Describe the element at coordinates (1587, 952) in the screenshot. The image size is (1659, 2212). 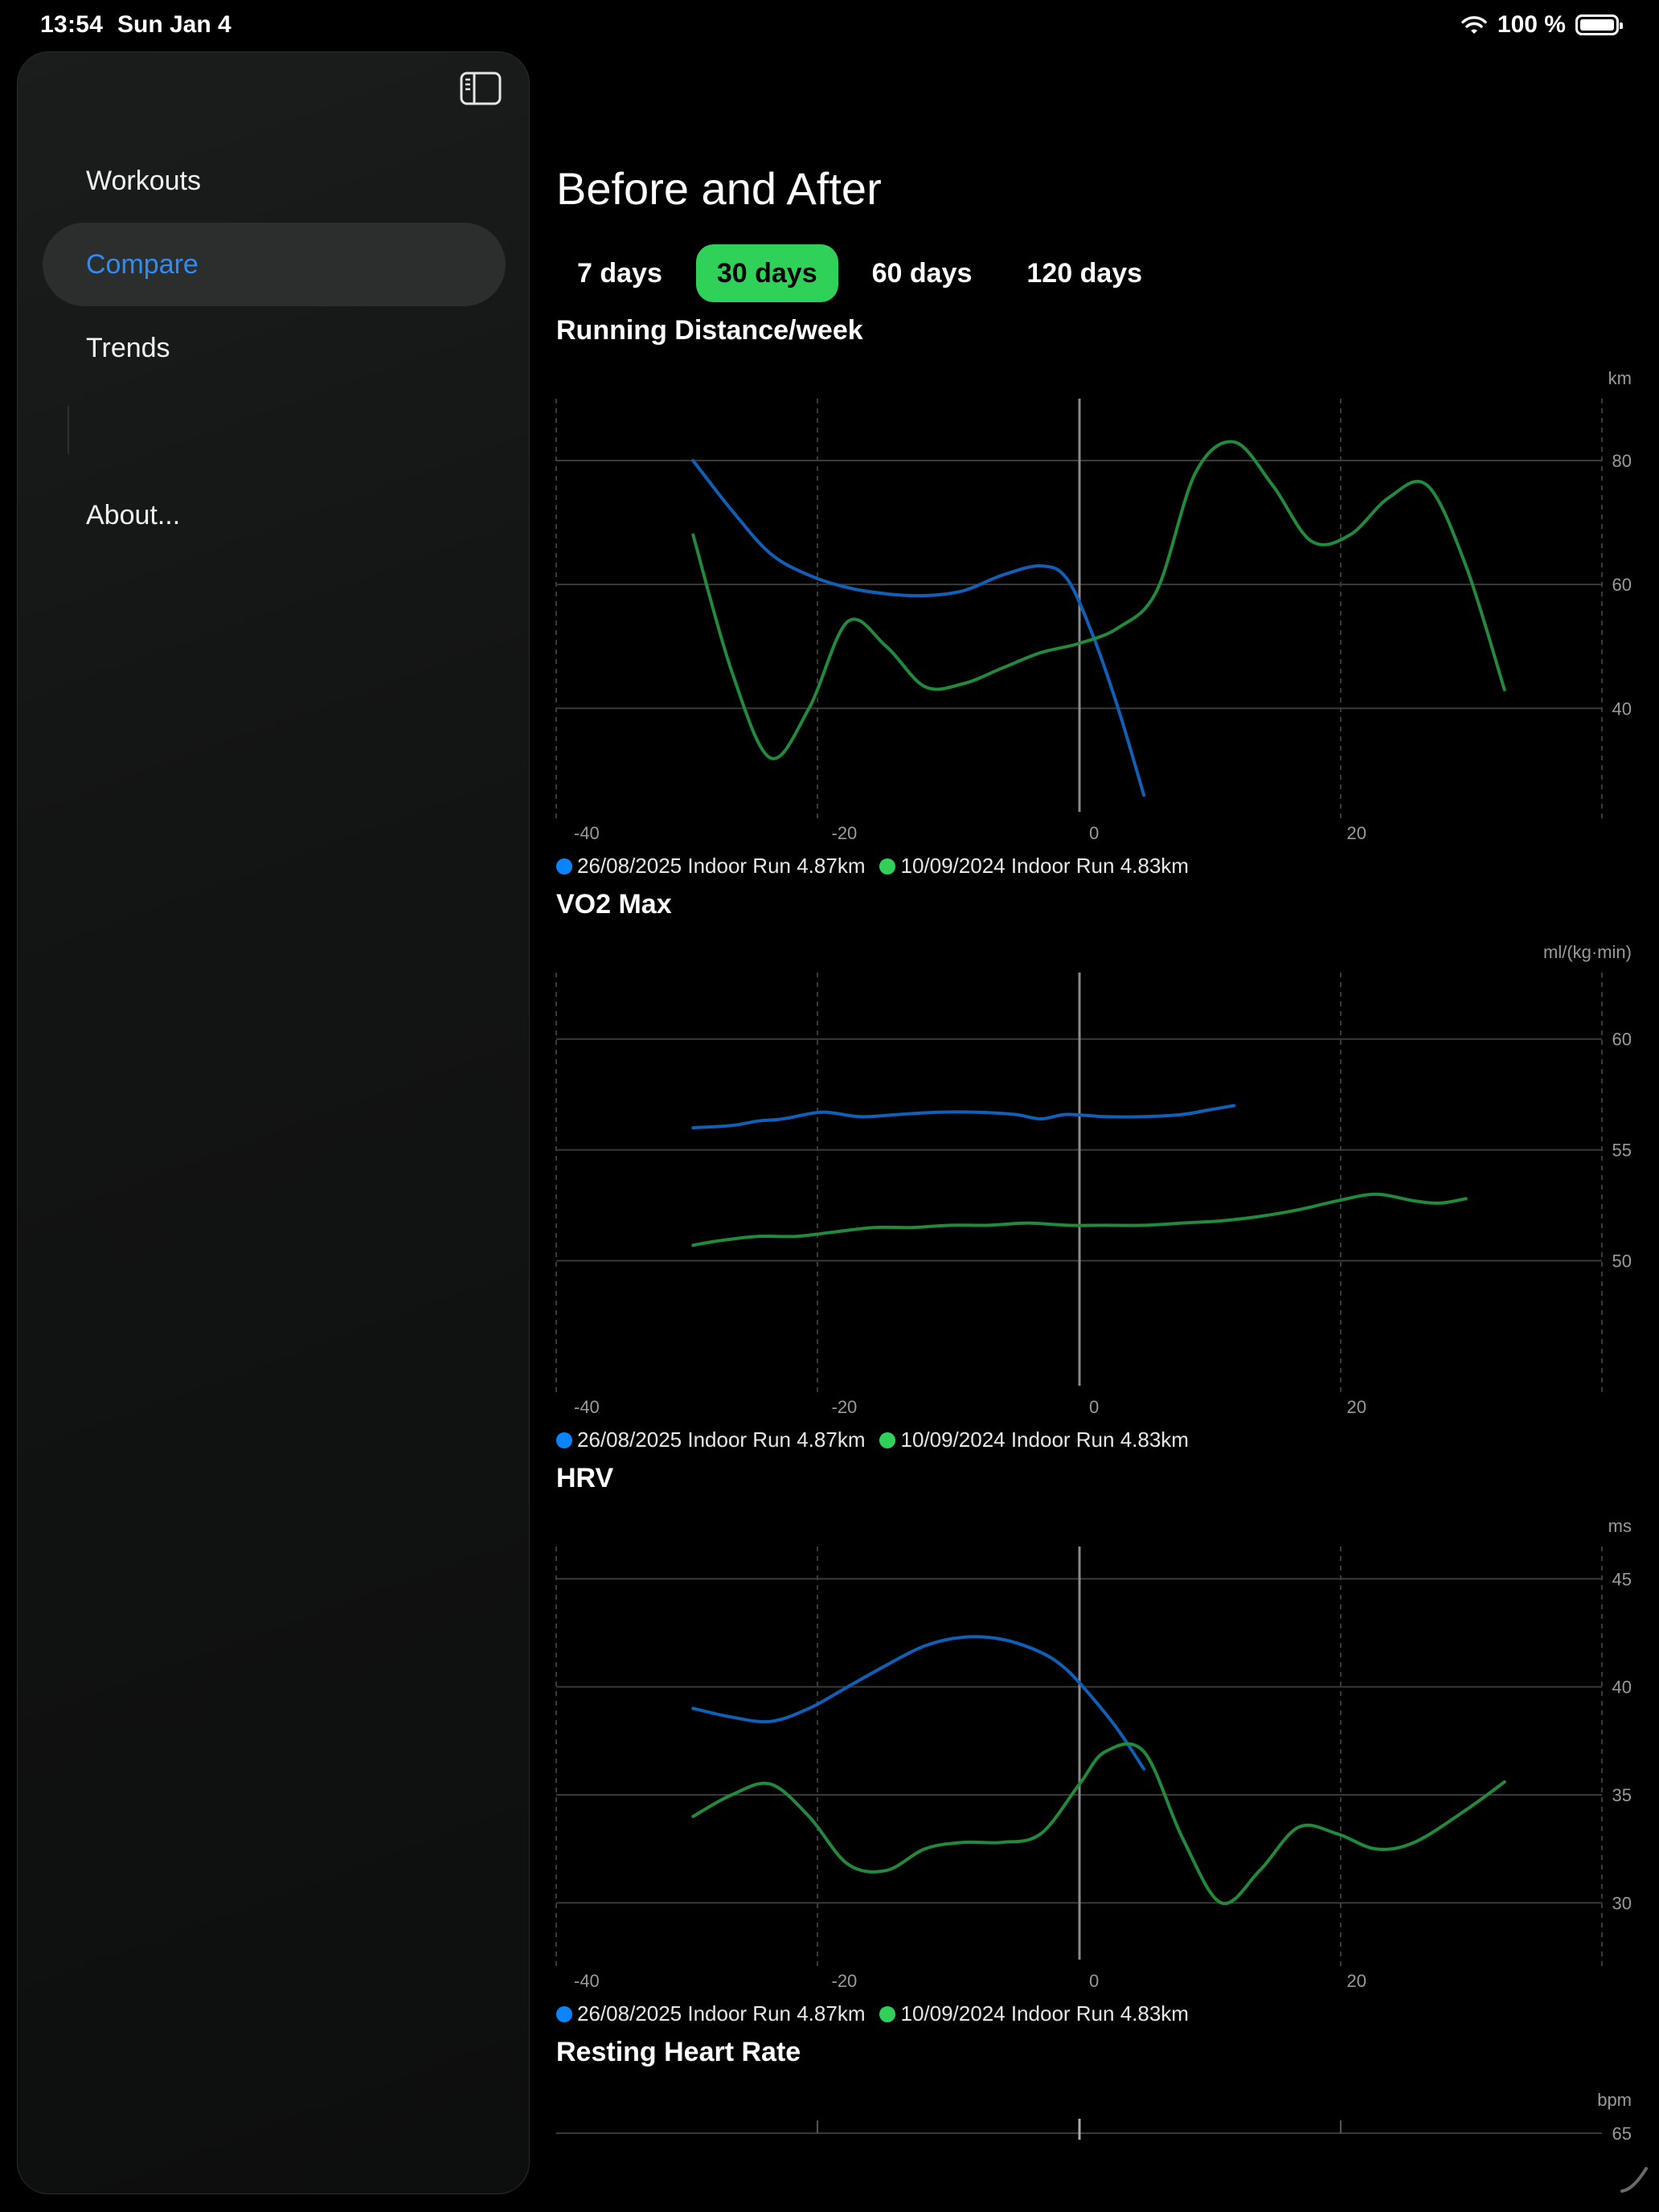
I see `axis-unit-label: ml/(kg·min)` at that location.